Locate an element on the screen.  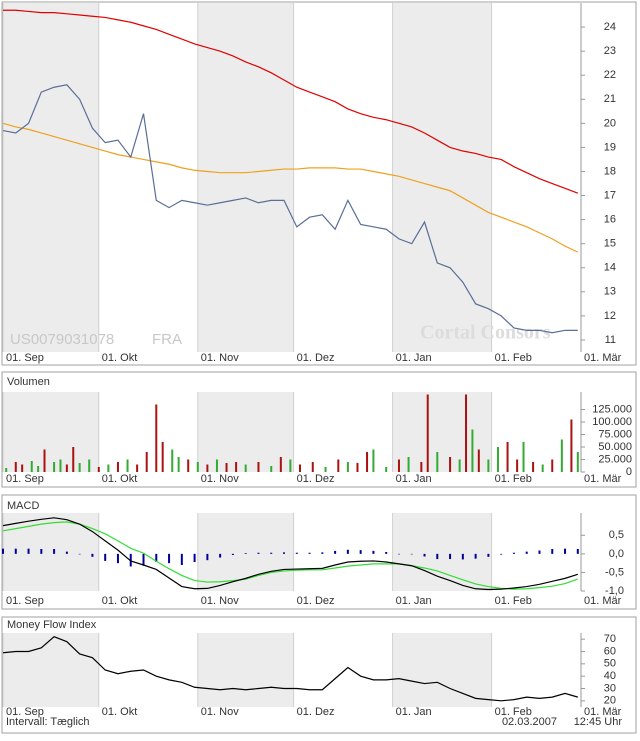
footer-time: 12:45 Uhr is located at coordinates (598, 722).